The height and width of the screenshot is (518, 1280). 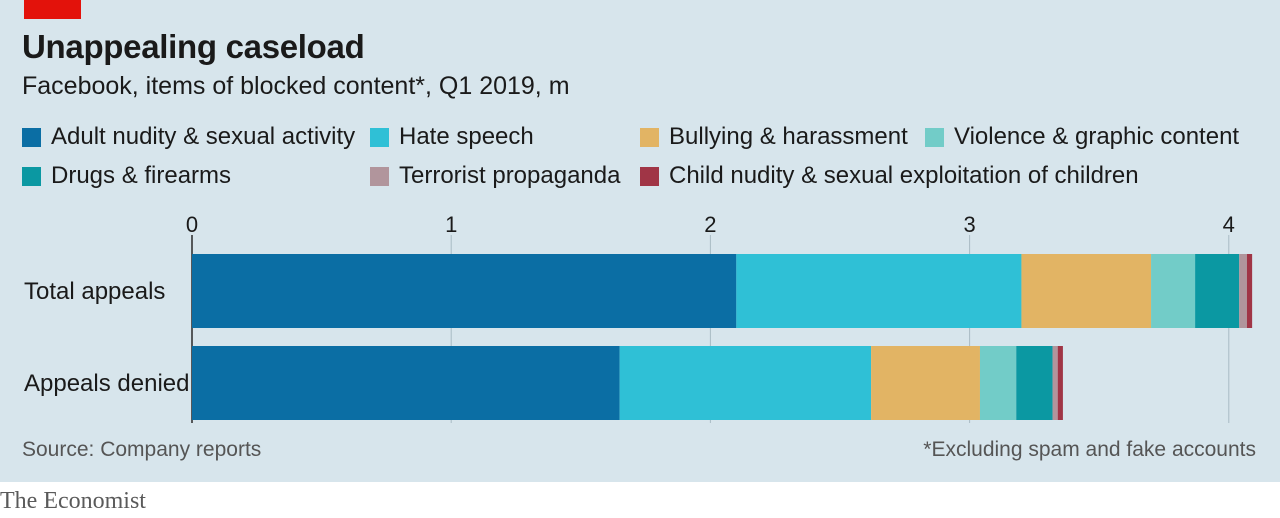 What do you see at coordinates (710, 224) in the screenshot?
I see `x-tick-label: 2` at bounding box center [710, 224].